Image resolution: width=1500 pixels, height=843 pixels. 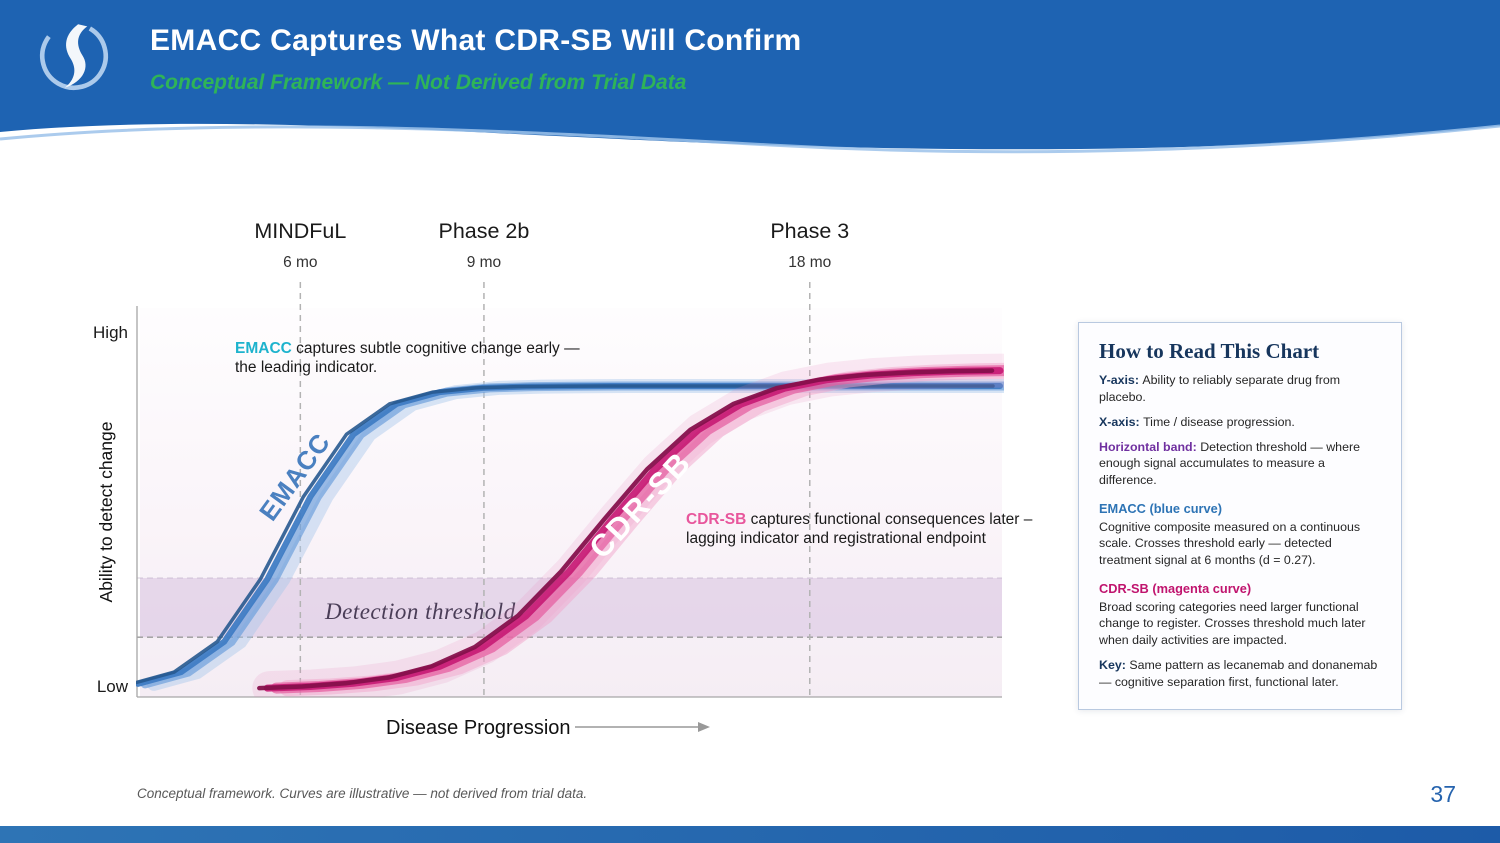 I want to click on company-logo-icon, so click(x=74, y=56).